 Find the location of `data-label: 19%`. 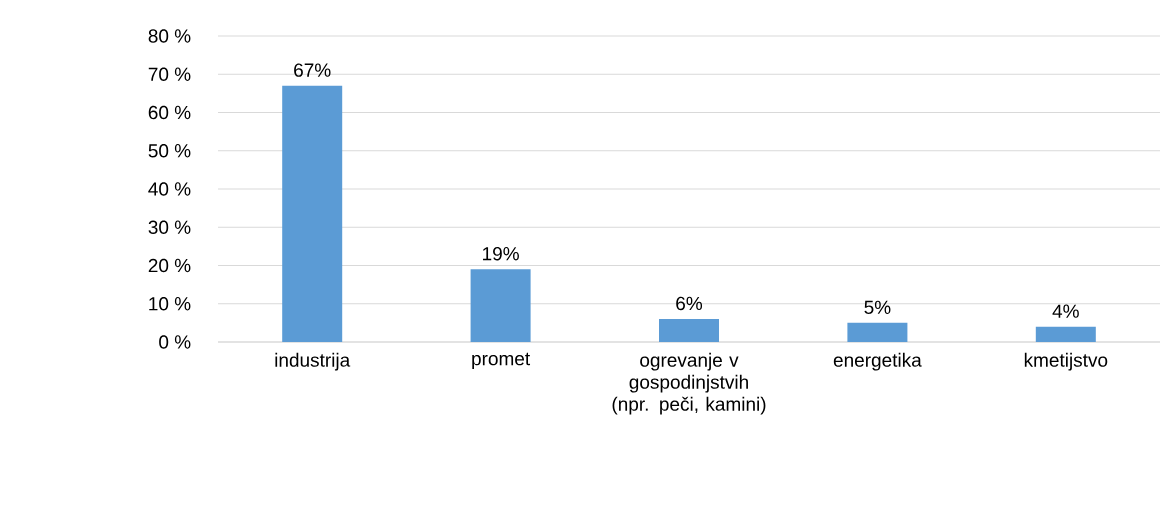

data-label: 19% is located at coordinates (501, 254).